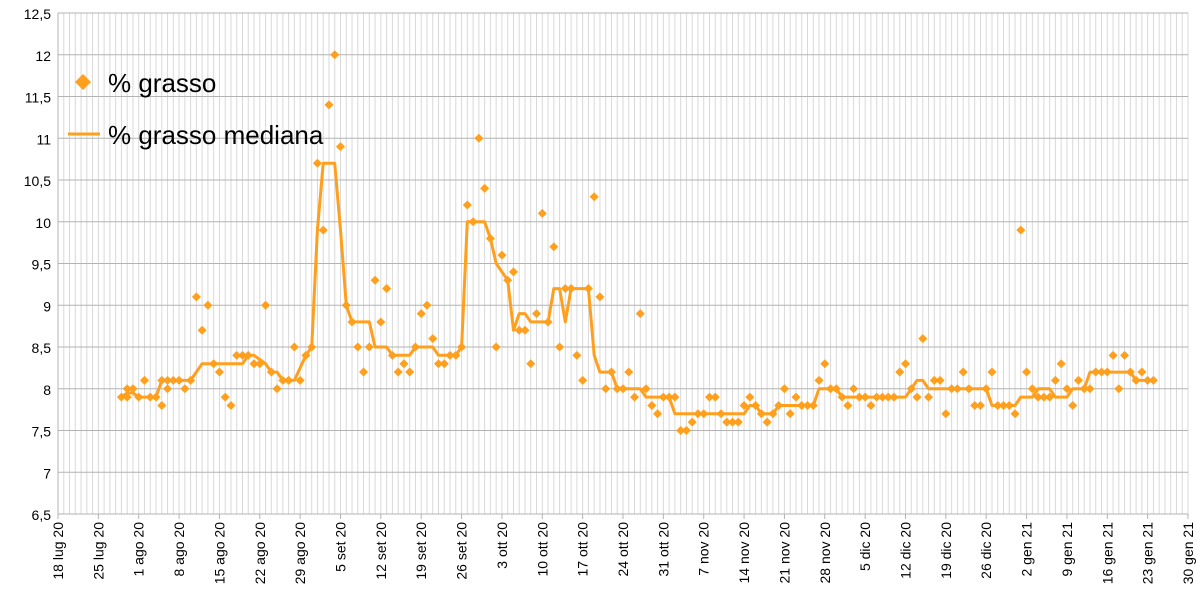 This screenshot has width=1204, height=610. What do you see at coordinates (542, 549) in the screenshot?
I see `x-tick-label: 10 ott 20` at bounding box center [542, 549].